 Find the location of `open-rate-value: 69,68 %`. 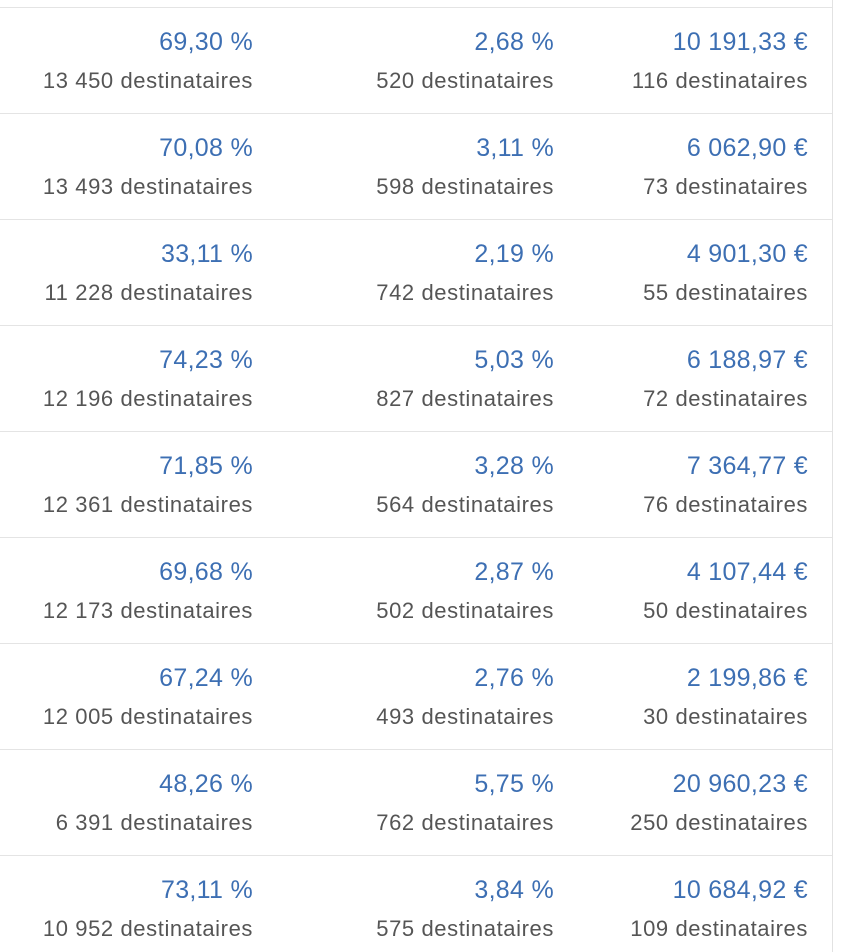

open-rate-value: 69,68 % is located at coordinates (206, 572).